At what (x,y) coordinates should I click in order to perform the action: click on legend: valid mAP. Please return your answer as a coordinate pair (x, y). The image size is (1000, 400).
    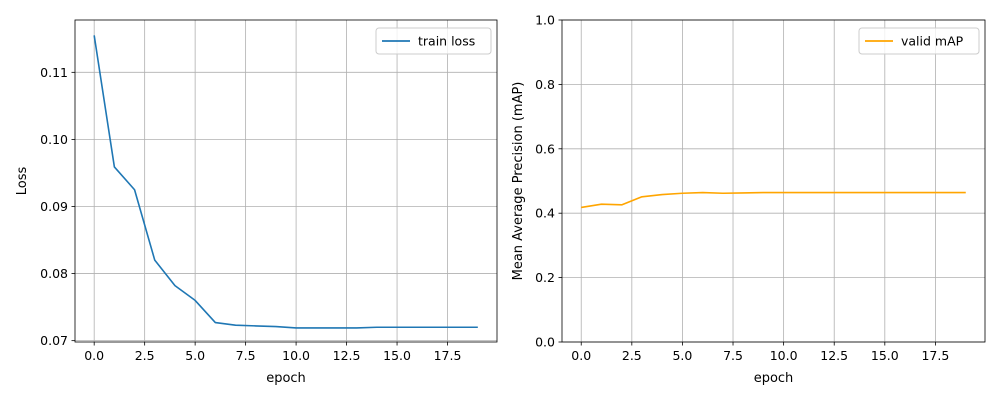
    Looking at the image, I should click on (919, 41).